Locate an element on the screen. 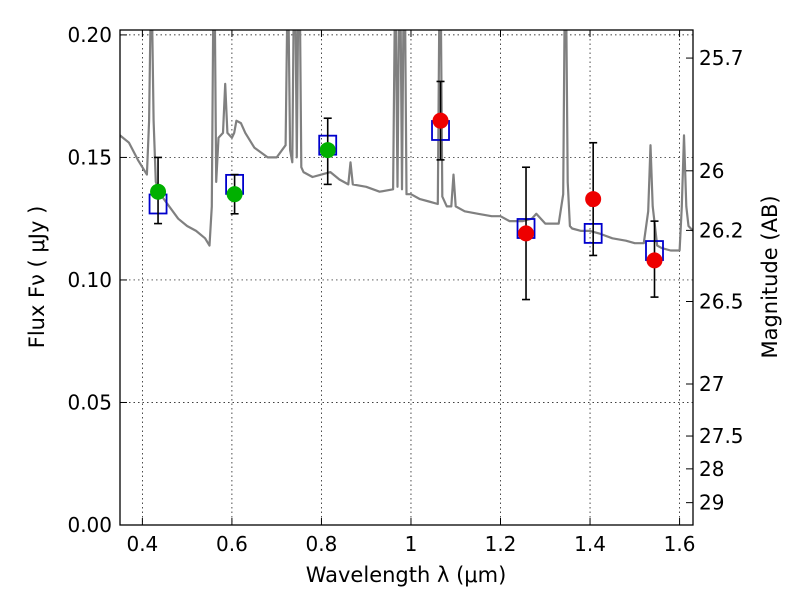 The width and height of the screenshot is (800, 600). y2-tick-label: 27.5 is located at coordinates (721, 436).